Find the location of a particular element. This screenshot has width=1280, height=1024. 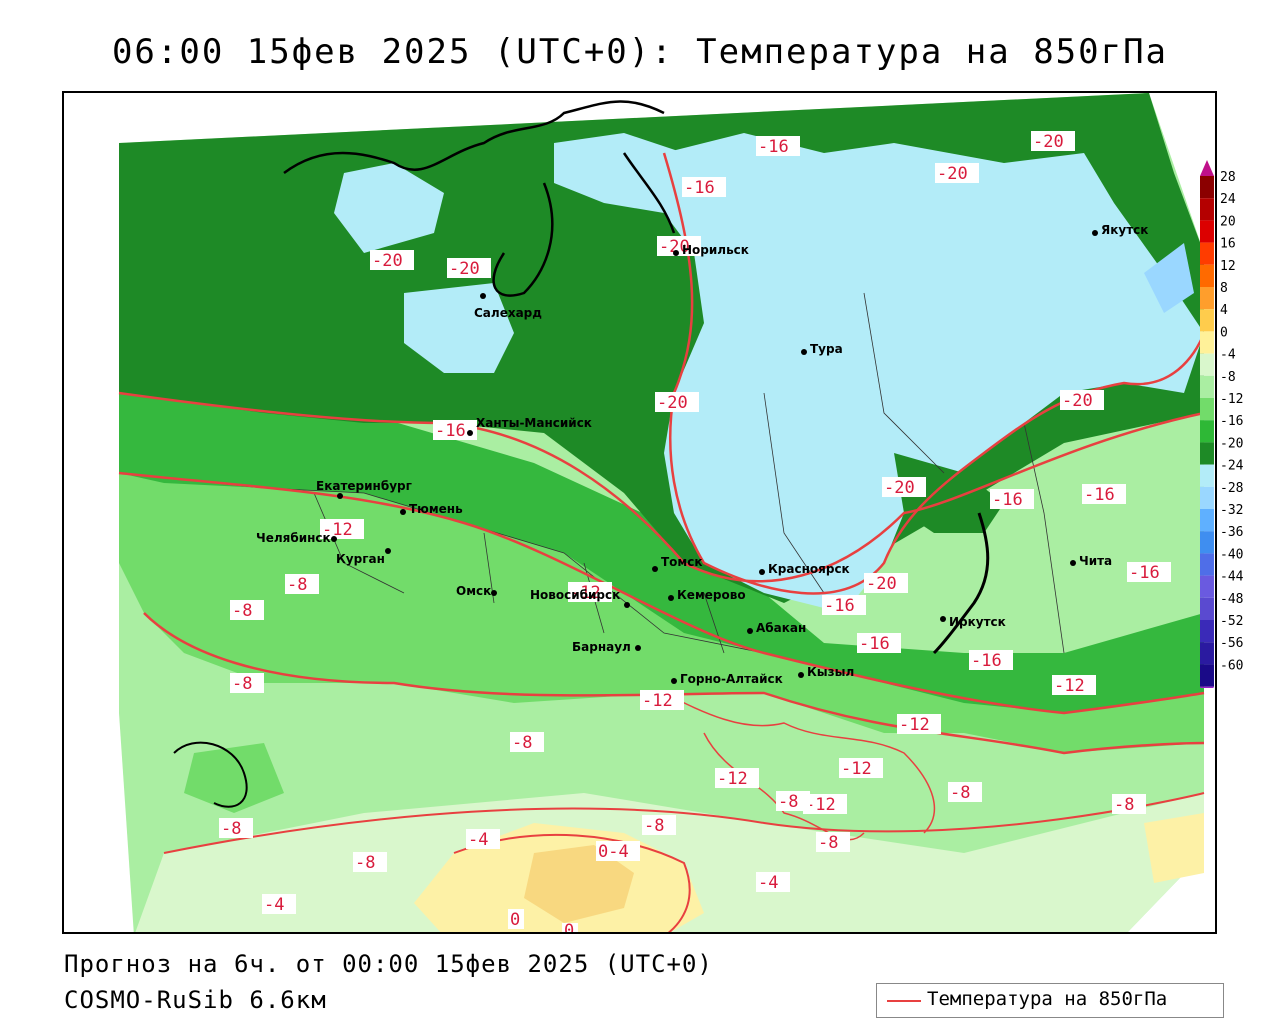

city-kurgan: Курган is located at coordinates (363, 557).